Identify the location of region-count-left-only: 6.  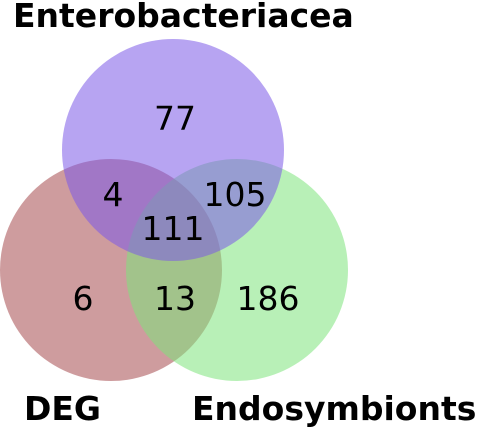
(83, 298).